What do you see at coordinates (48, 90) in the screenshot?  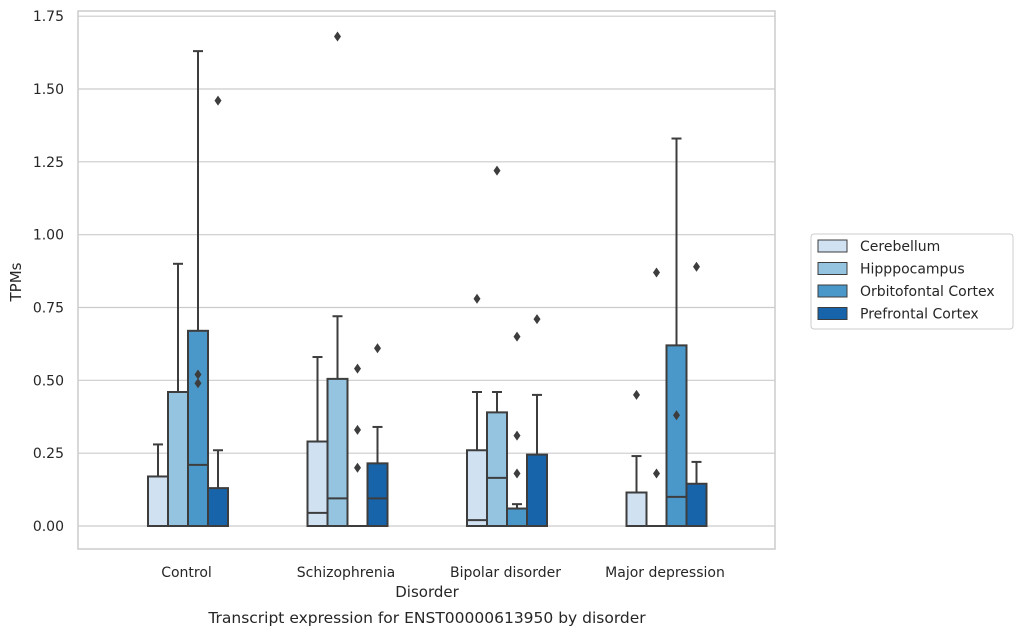 I see `y-tick-label: 1.50` at bounding box center [48, 90].